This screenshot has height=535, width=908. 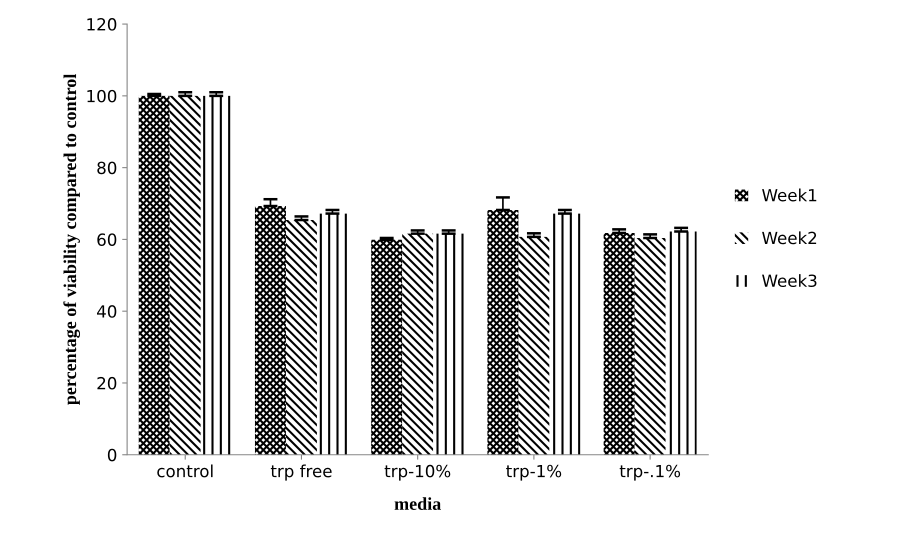 What do you see at coordinates (417, 503) in the screenshot?
I see `x-axis-title: media` at bounding box center [417, 503].